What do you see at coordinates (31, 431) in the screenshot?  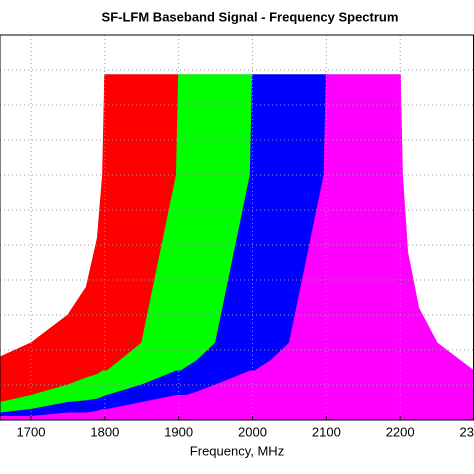 I see `x-tick-label: 1700` at bounding box center [31, 431].